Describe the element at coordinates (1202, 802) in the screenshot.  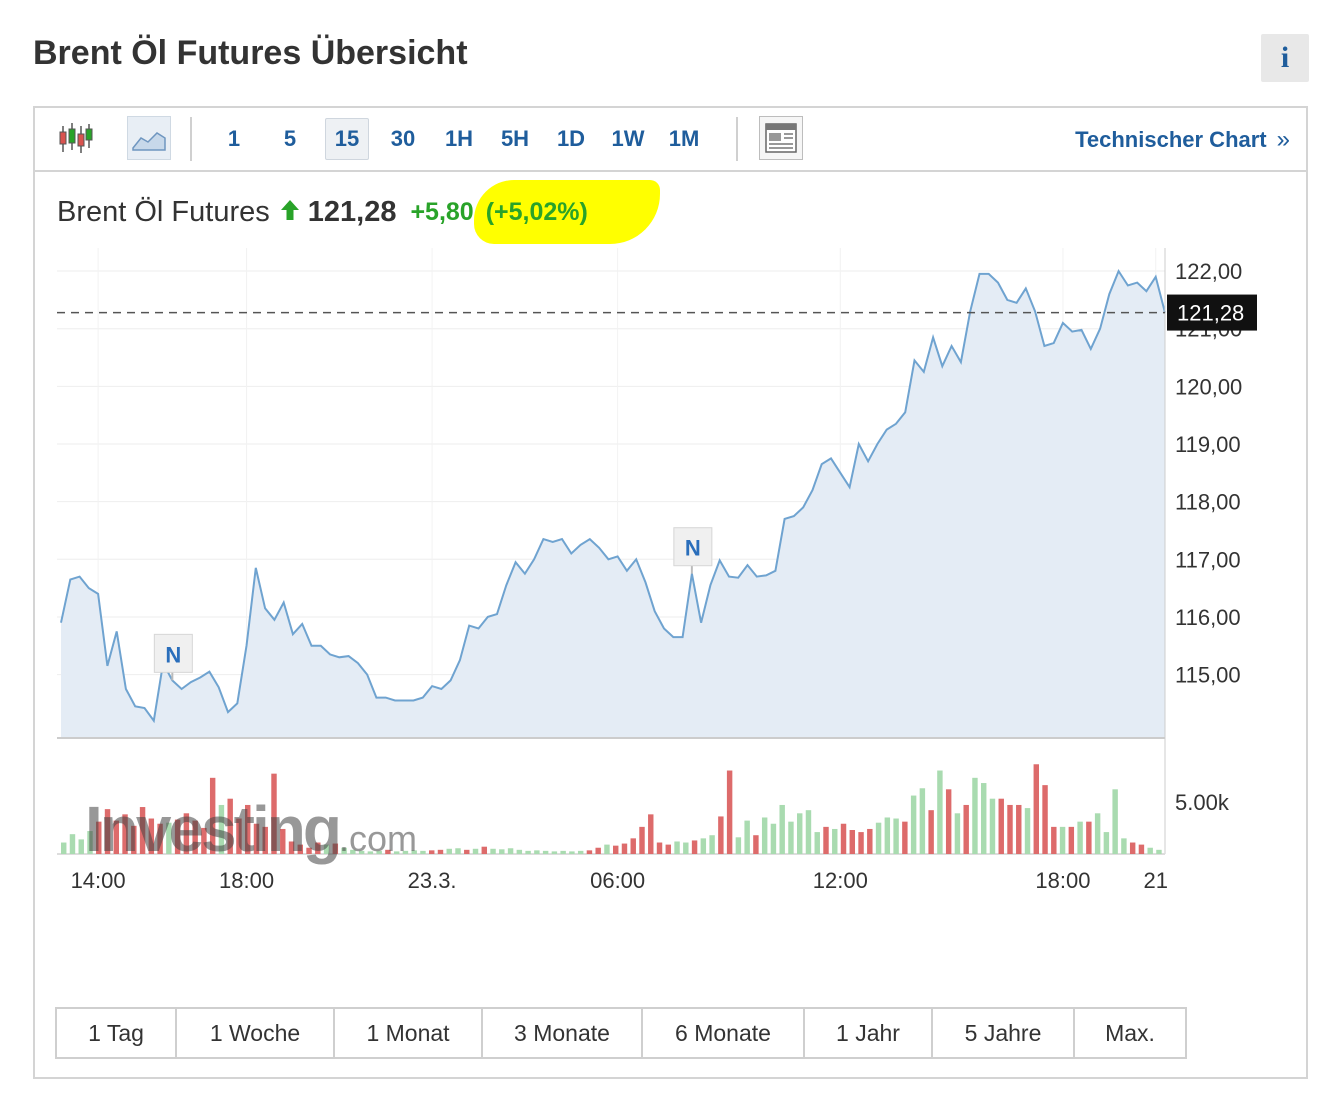
I see `volume-tick-label: 5.00k` at that location.